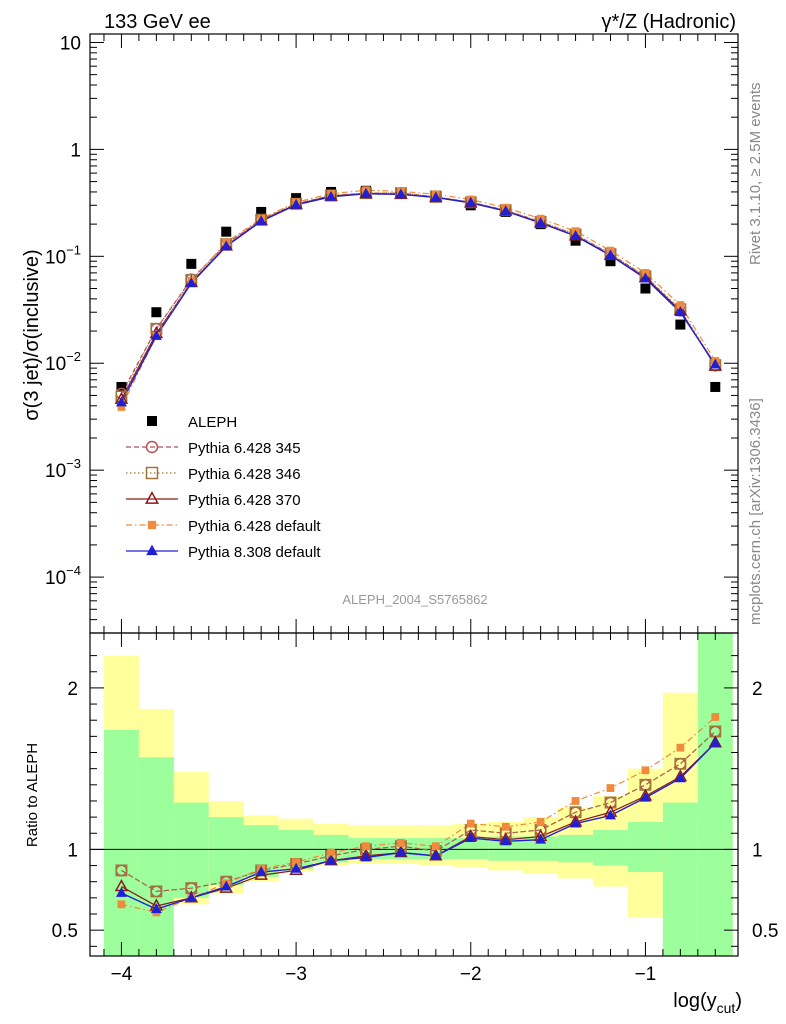 This screenshot has height=1024, width=786. Describe the element at coordinates (65, 931) in the screenshot. I see `ratio-y-tick-label-left-2: 0.5` at that location.